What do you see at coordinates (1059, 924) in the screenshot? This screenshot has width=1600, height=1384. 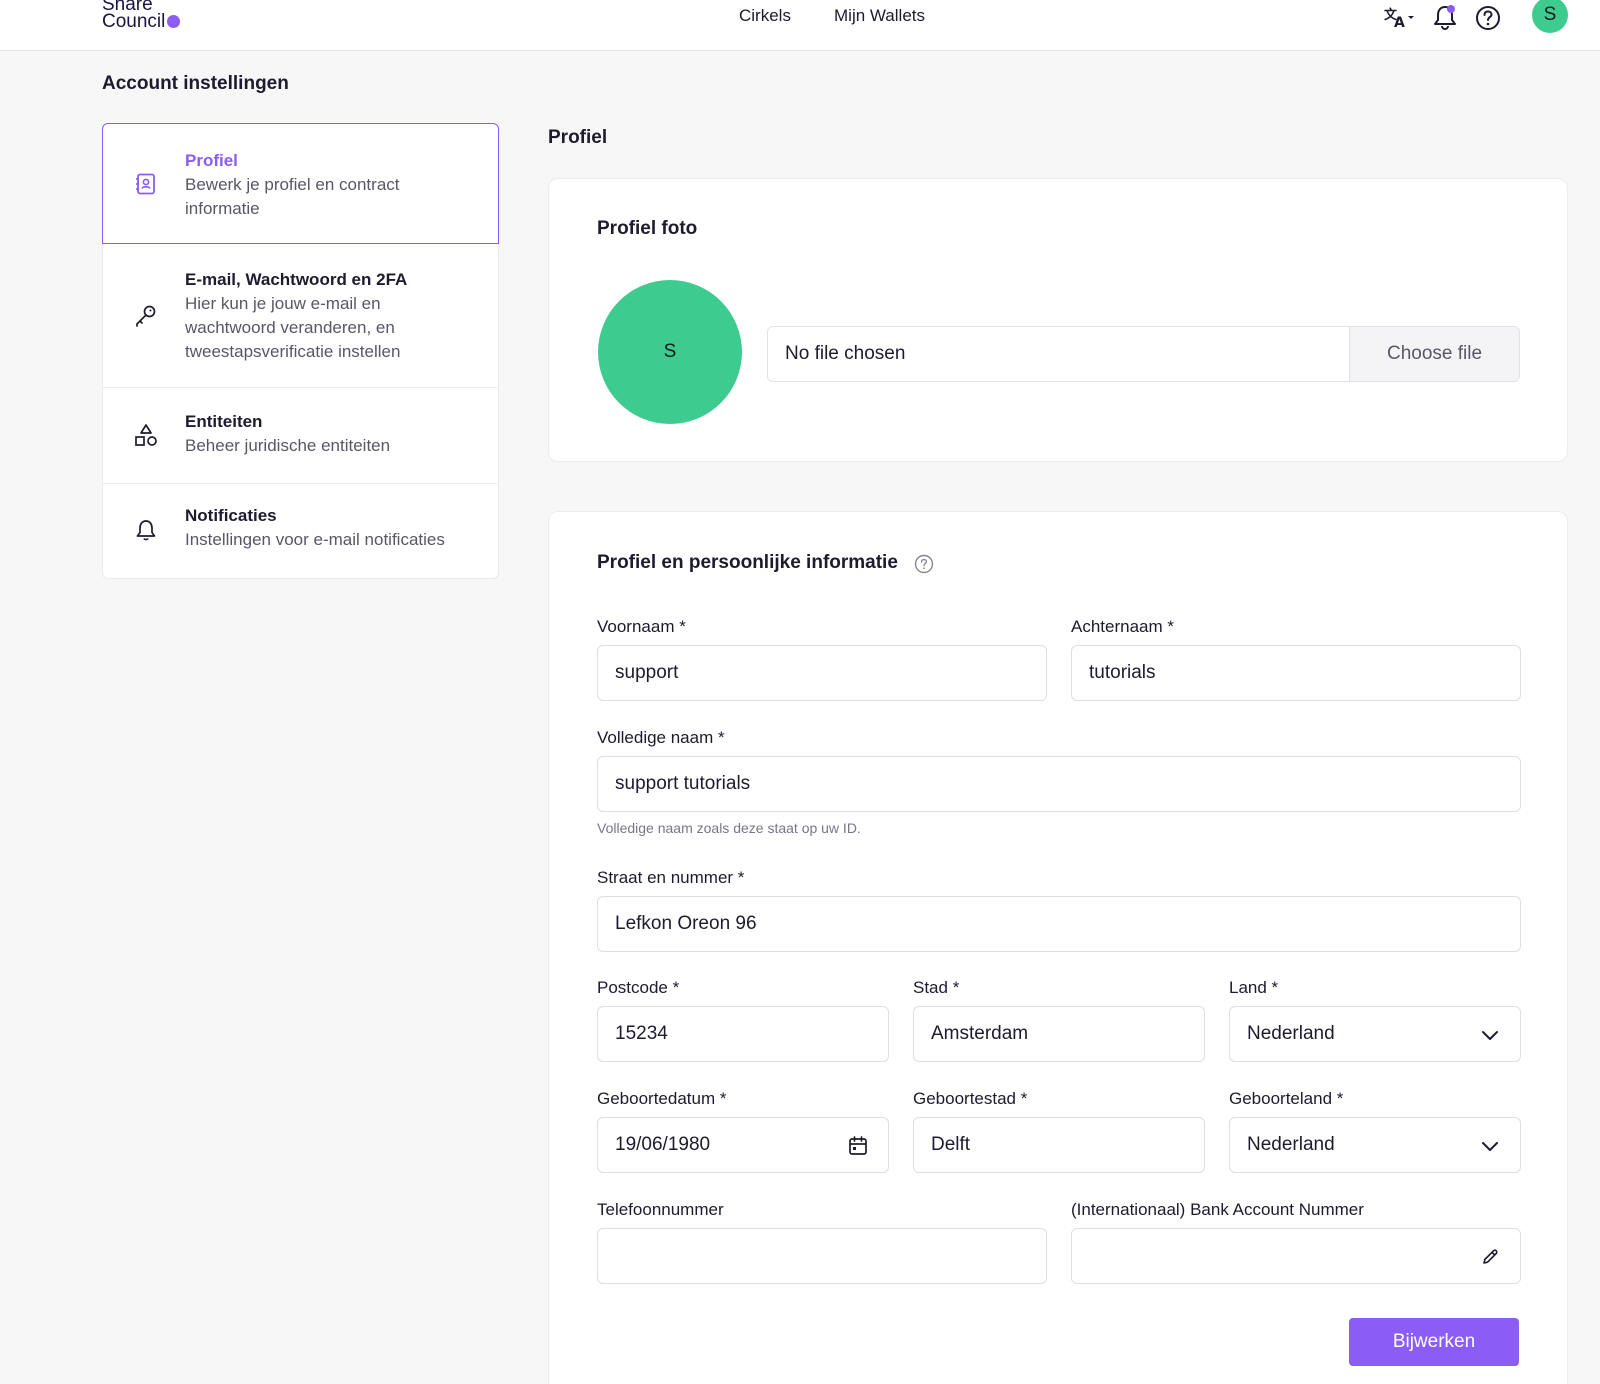 I see `straat-input: Lefkon Oreon 96` at bounding box center [1059, 924].